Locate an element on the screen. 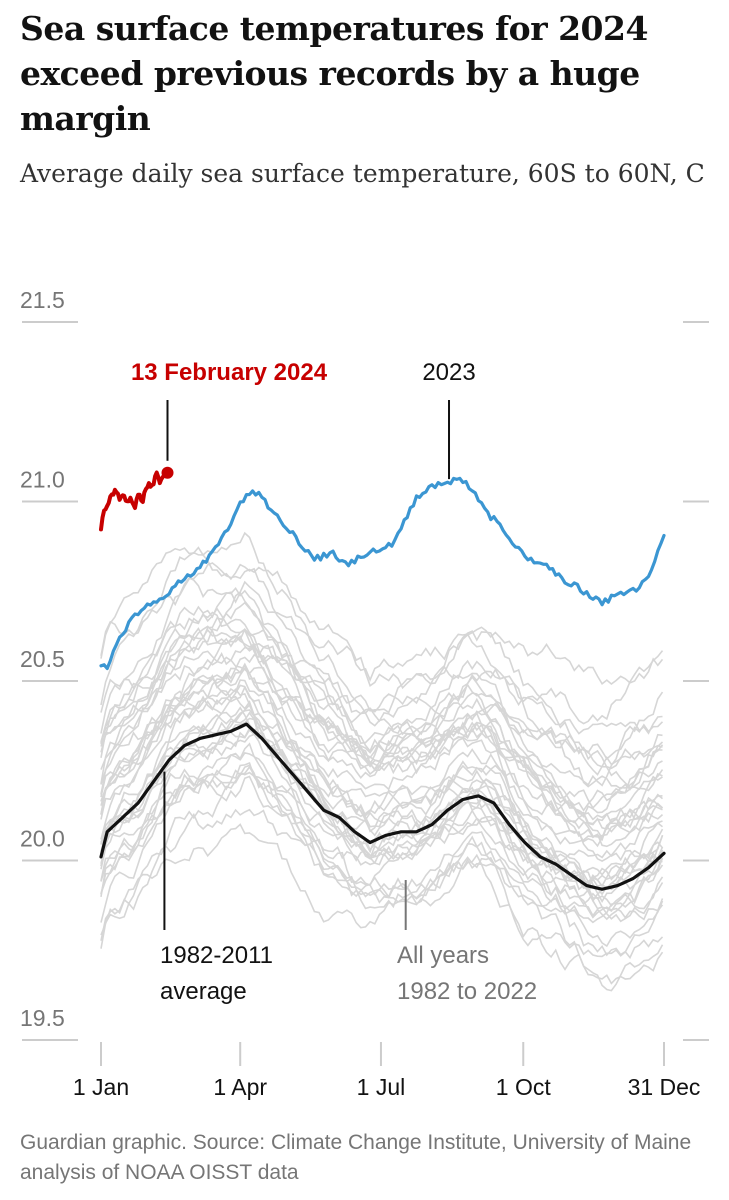 This screenshot has width=729, height=1200. history-line-2012 is located at coordinates (381, 736).